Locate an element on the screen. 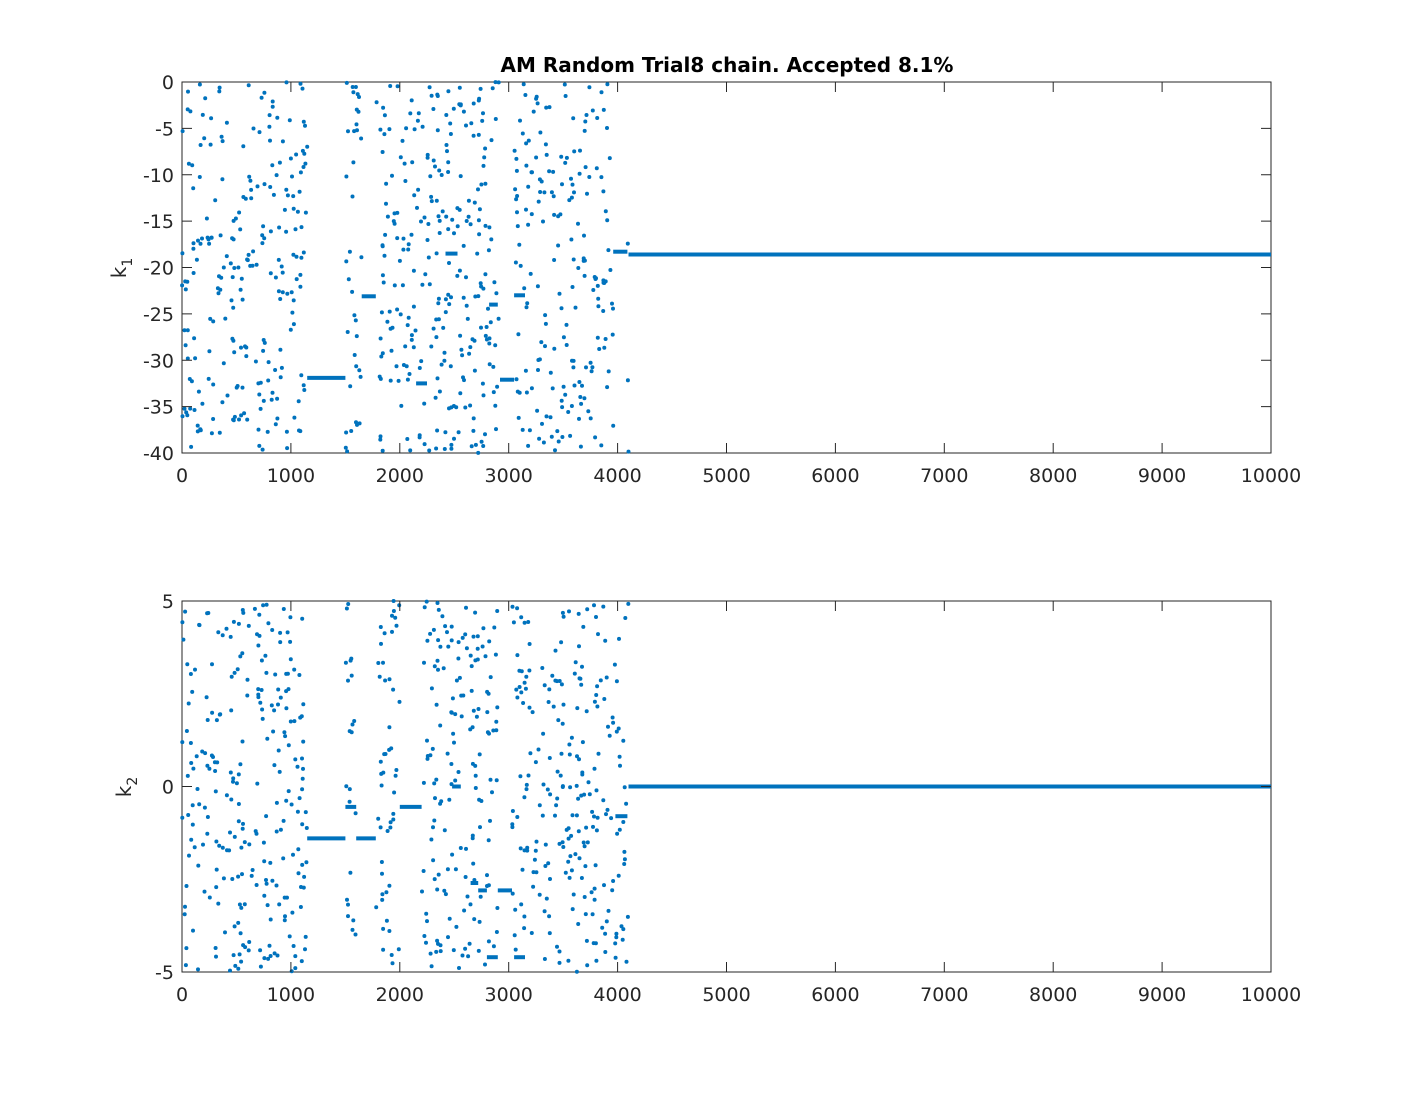 This screenshot has height=1094, width=1406. k2-x-tick-label: 8000 is located at coordinates (1053, 995).